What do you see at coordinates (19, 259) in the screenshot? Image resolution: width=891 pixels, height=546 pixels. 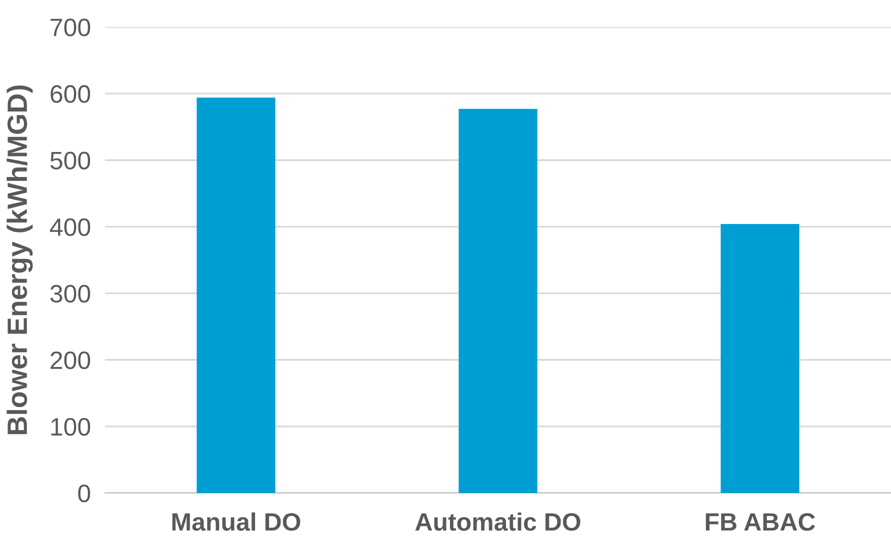 I see `y-axis-title: Blower Energy (kWh/MGD)` at bounding box center [19, 259].